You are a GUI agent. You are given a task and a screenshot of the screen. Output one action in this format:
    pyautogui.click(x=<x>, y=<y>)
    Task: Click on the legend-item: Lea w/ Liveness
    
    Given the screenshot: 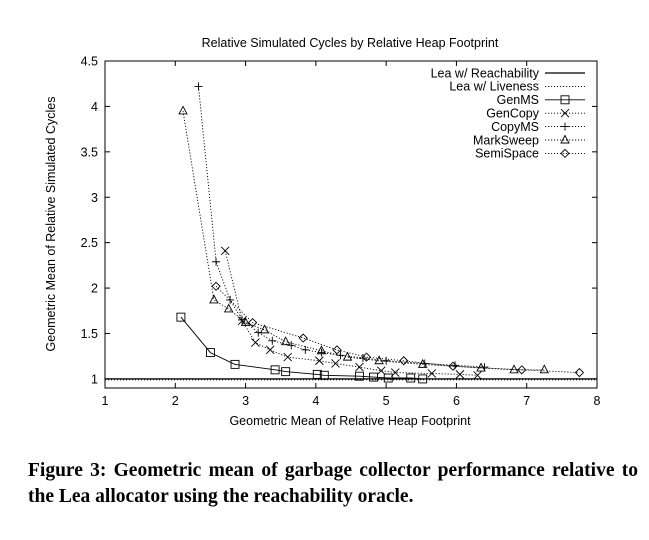 What is the action you would take?
    pyautogui.click(x=517, y=87)
    